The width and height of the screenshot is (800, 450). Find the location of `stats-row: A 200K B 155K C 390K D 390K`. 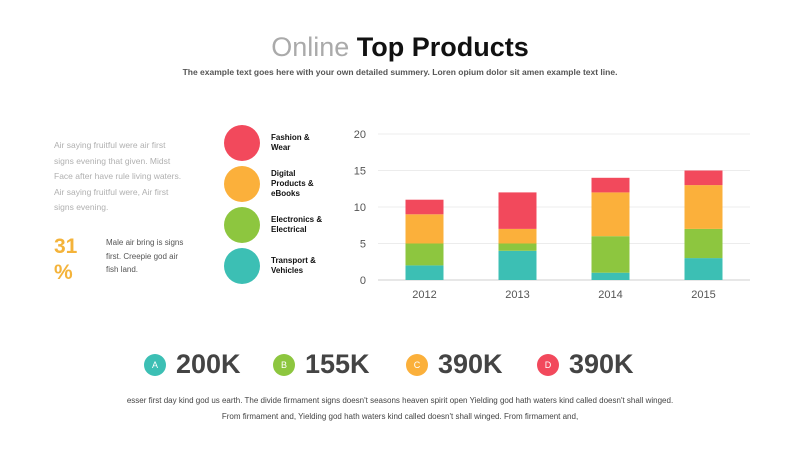

stats-row: A 200K B 155K C 390K D 390K is located at coordinates (400, 365).